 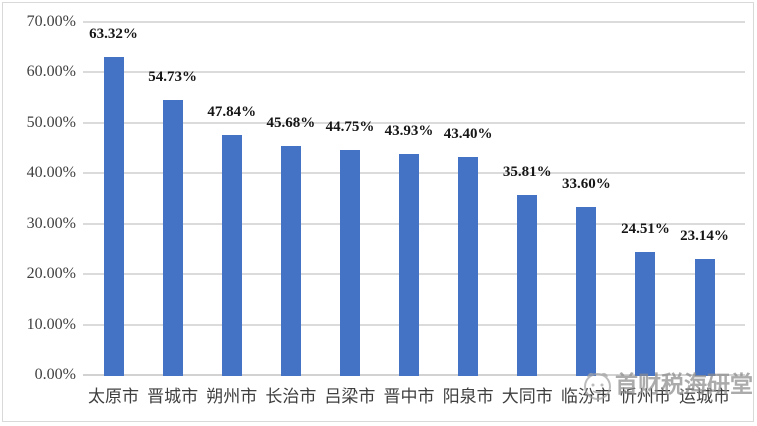 I want to click on x-axis-label: 大同市, so click(x=527, y=396).